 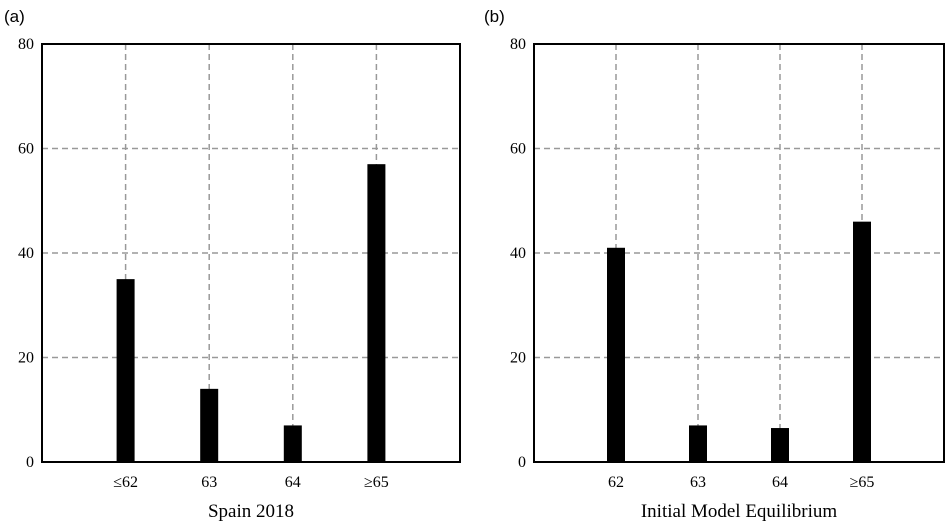 I want to click on x-tick-label: 62, so click(x=616, y=482).